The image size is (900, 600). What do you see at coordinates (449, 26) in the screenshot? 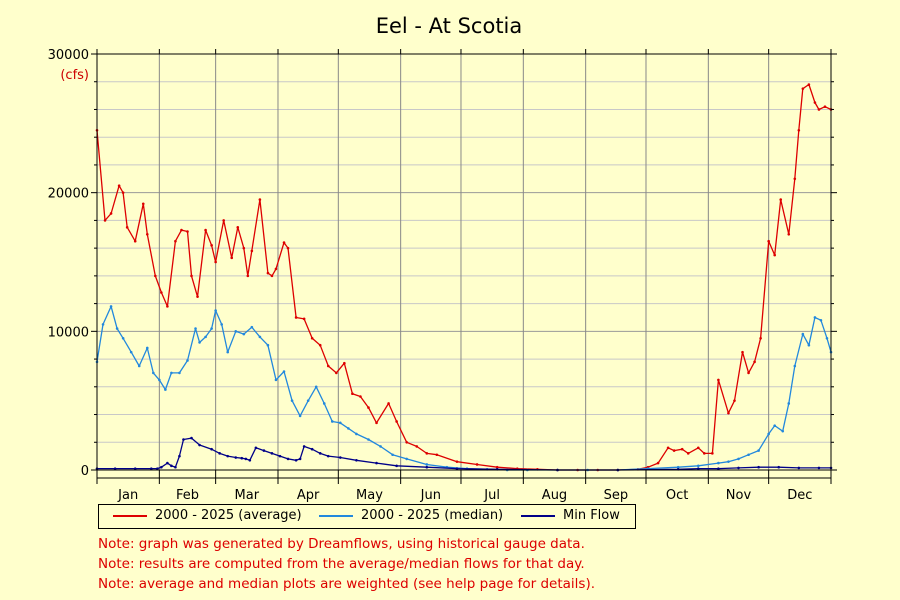
I see `chart-title: Eel - At Scotia` at bounding box center [449, 26].